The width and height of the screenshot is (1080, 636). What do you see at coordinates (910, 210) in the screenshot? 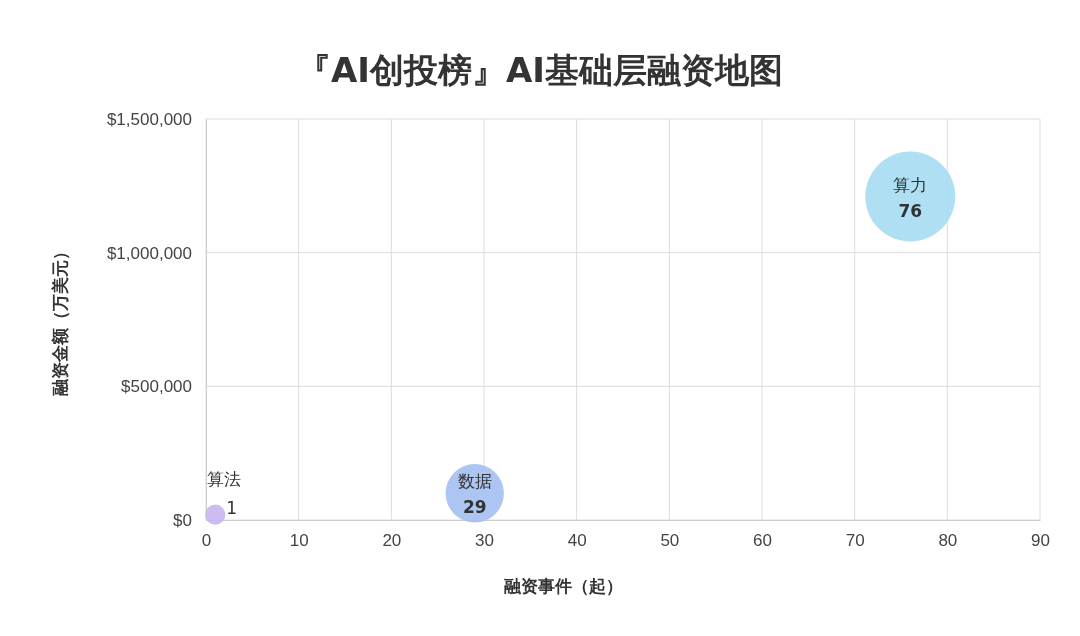
I see `annotation: 76` at bounding box center [910, 210].